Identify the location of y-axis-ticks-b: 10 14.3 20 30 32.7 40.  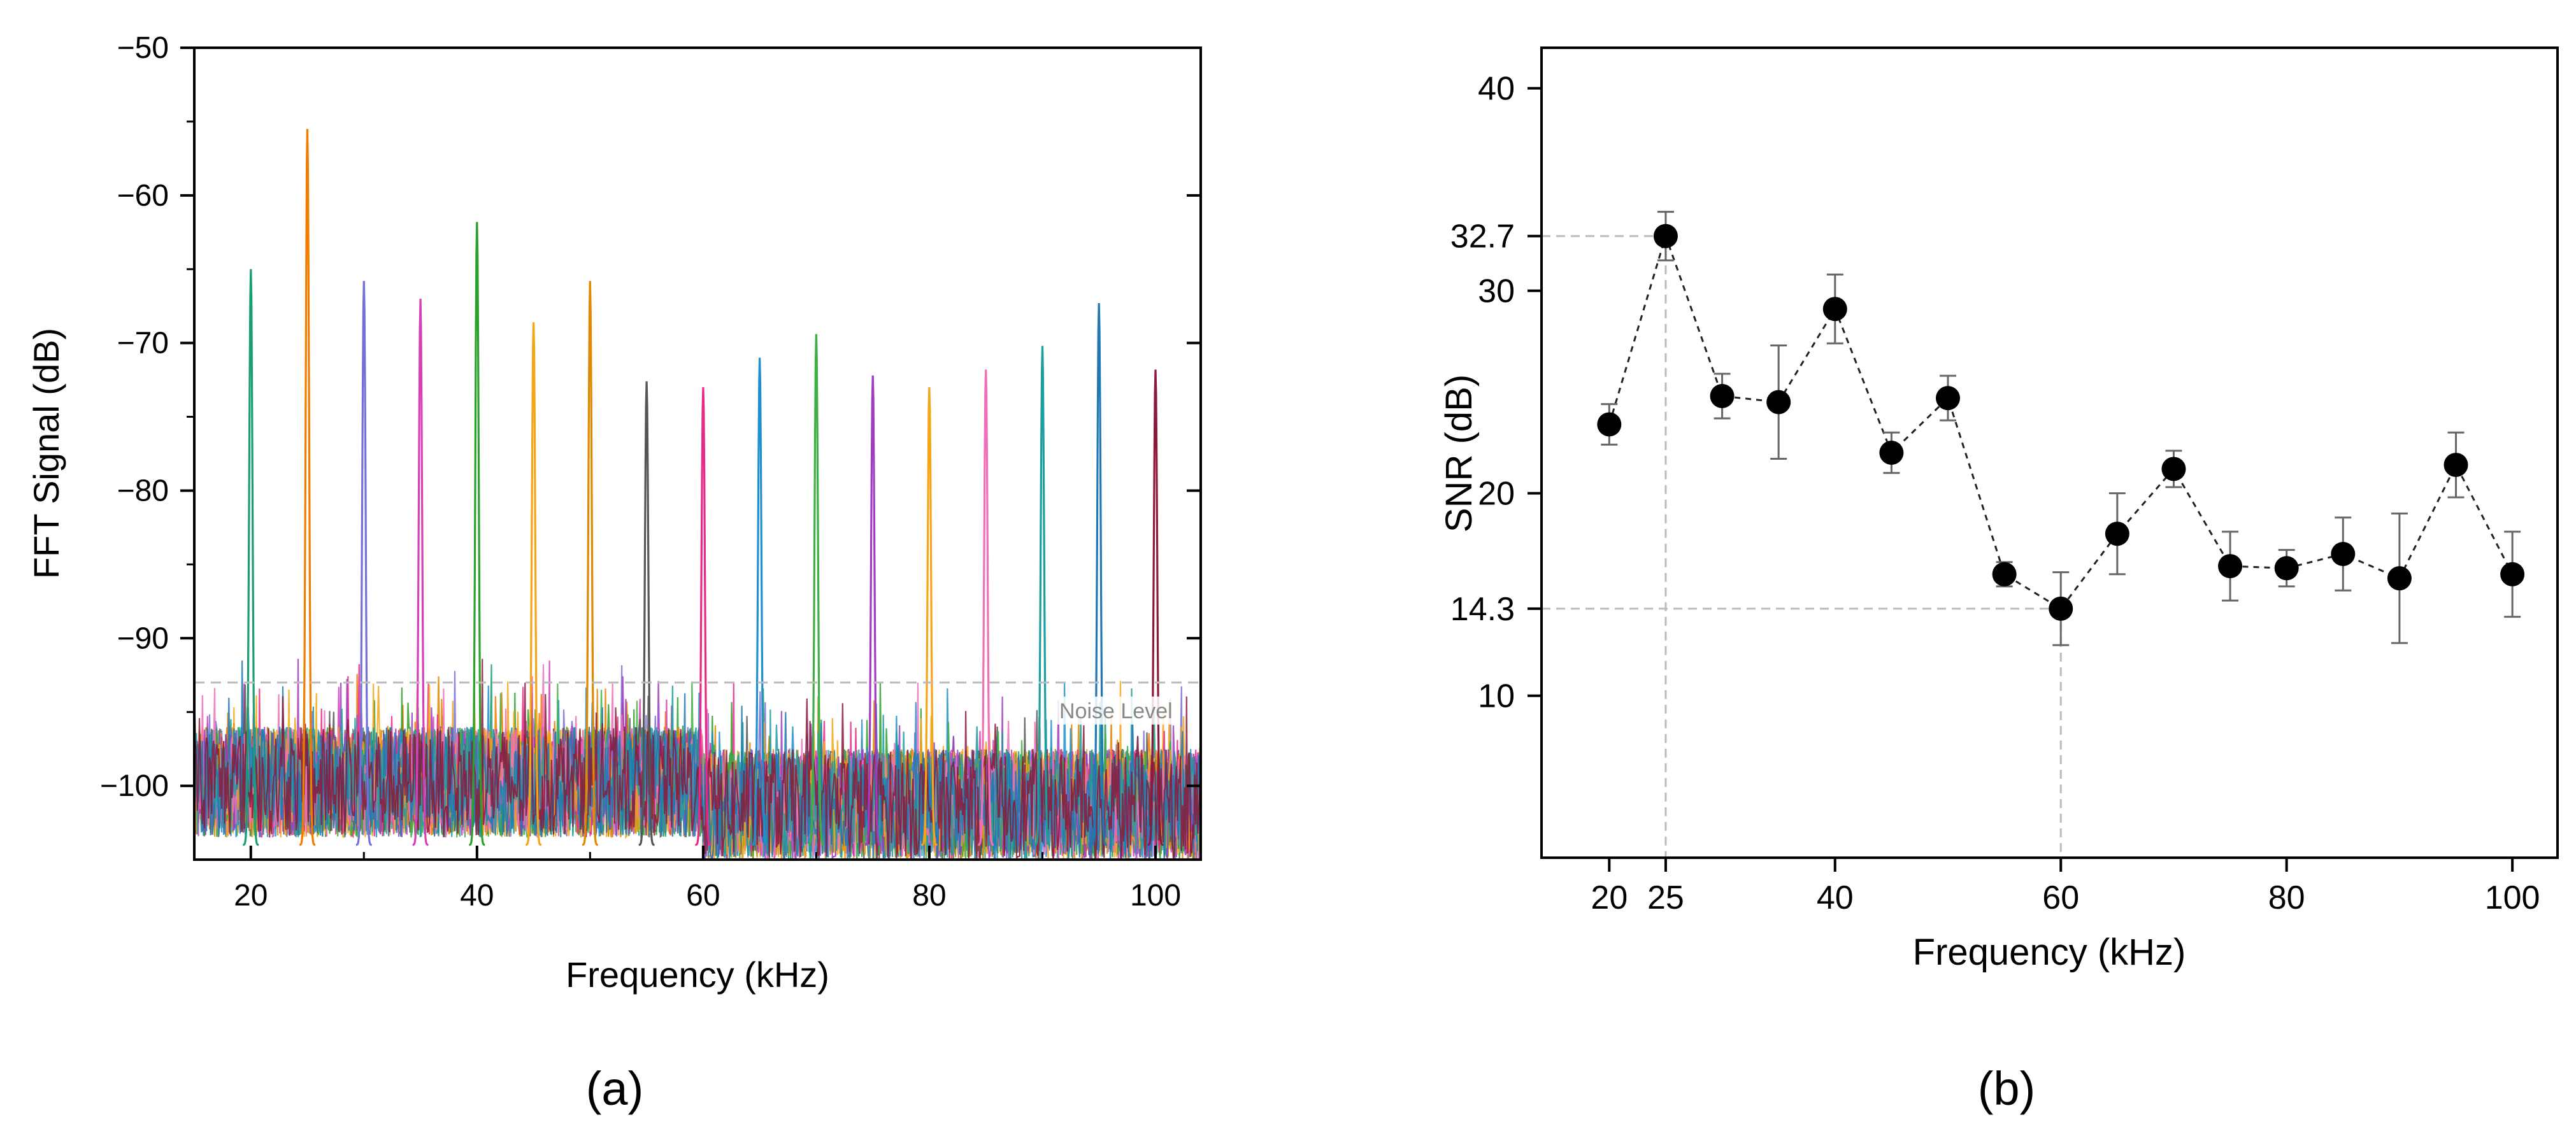
(1496, 393).